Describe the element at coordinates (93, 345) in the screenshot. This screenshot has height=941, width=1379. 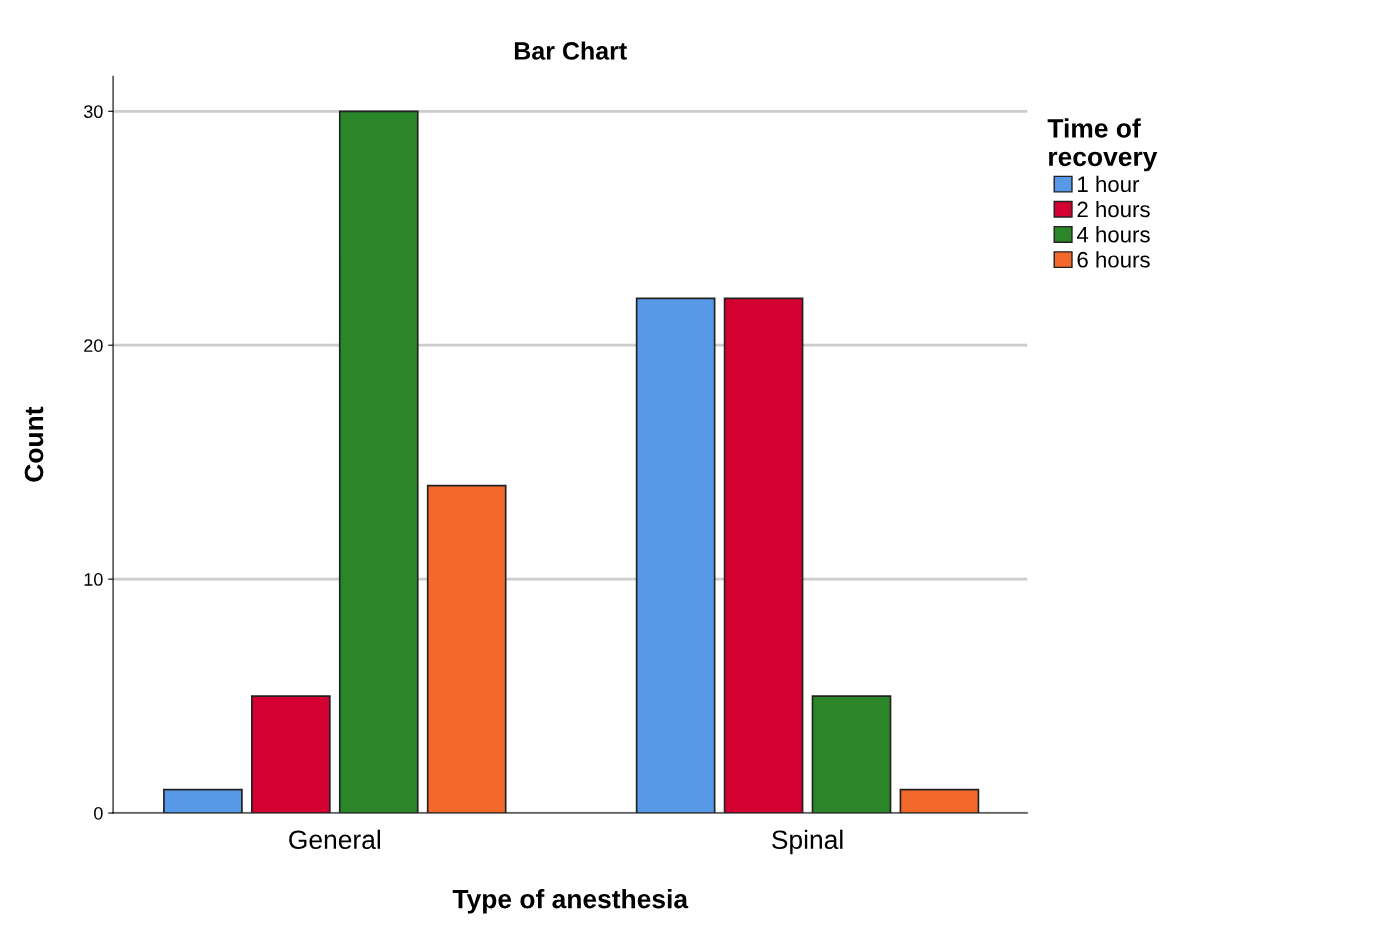
I see `y-tick-label: 20` at that location.